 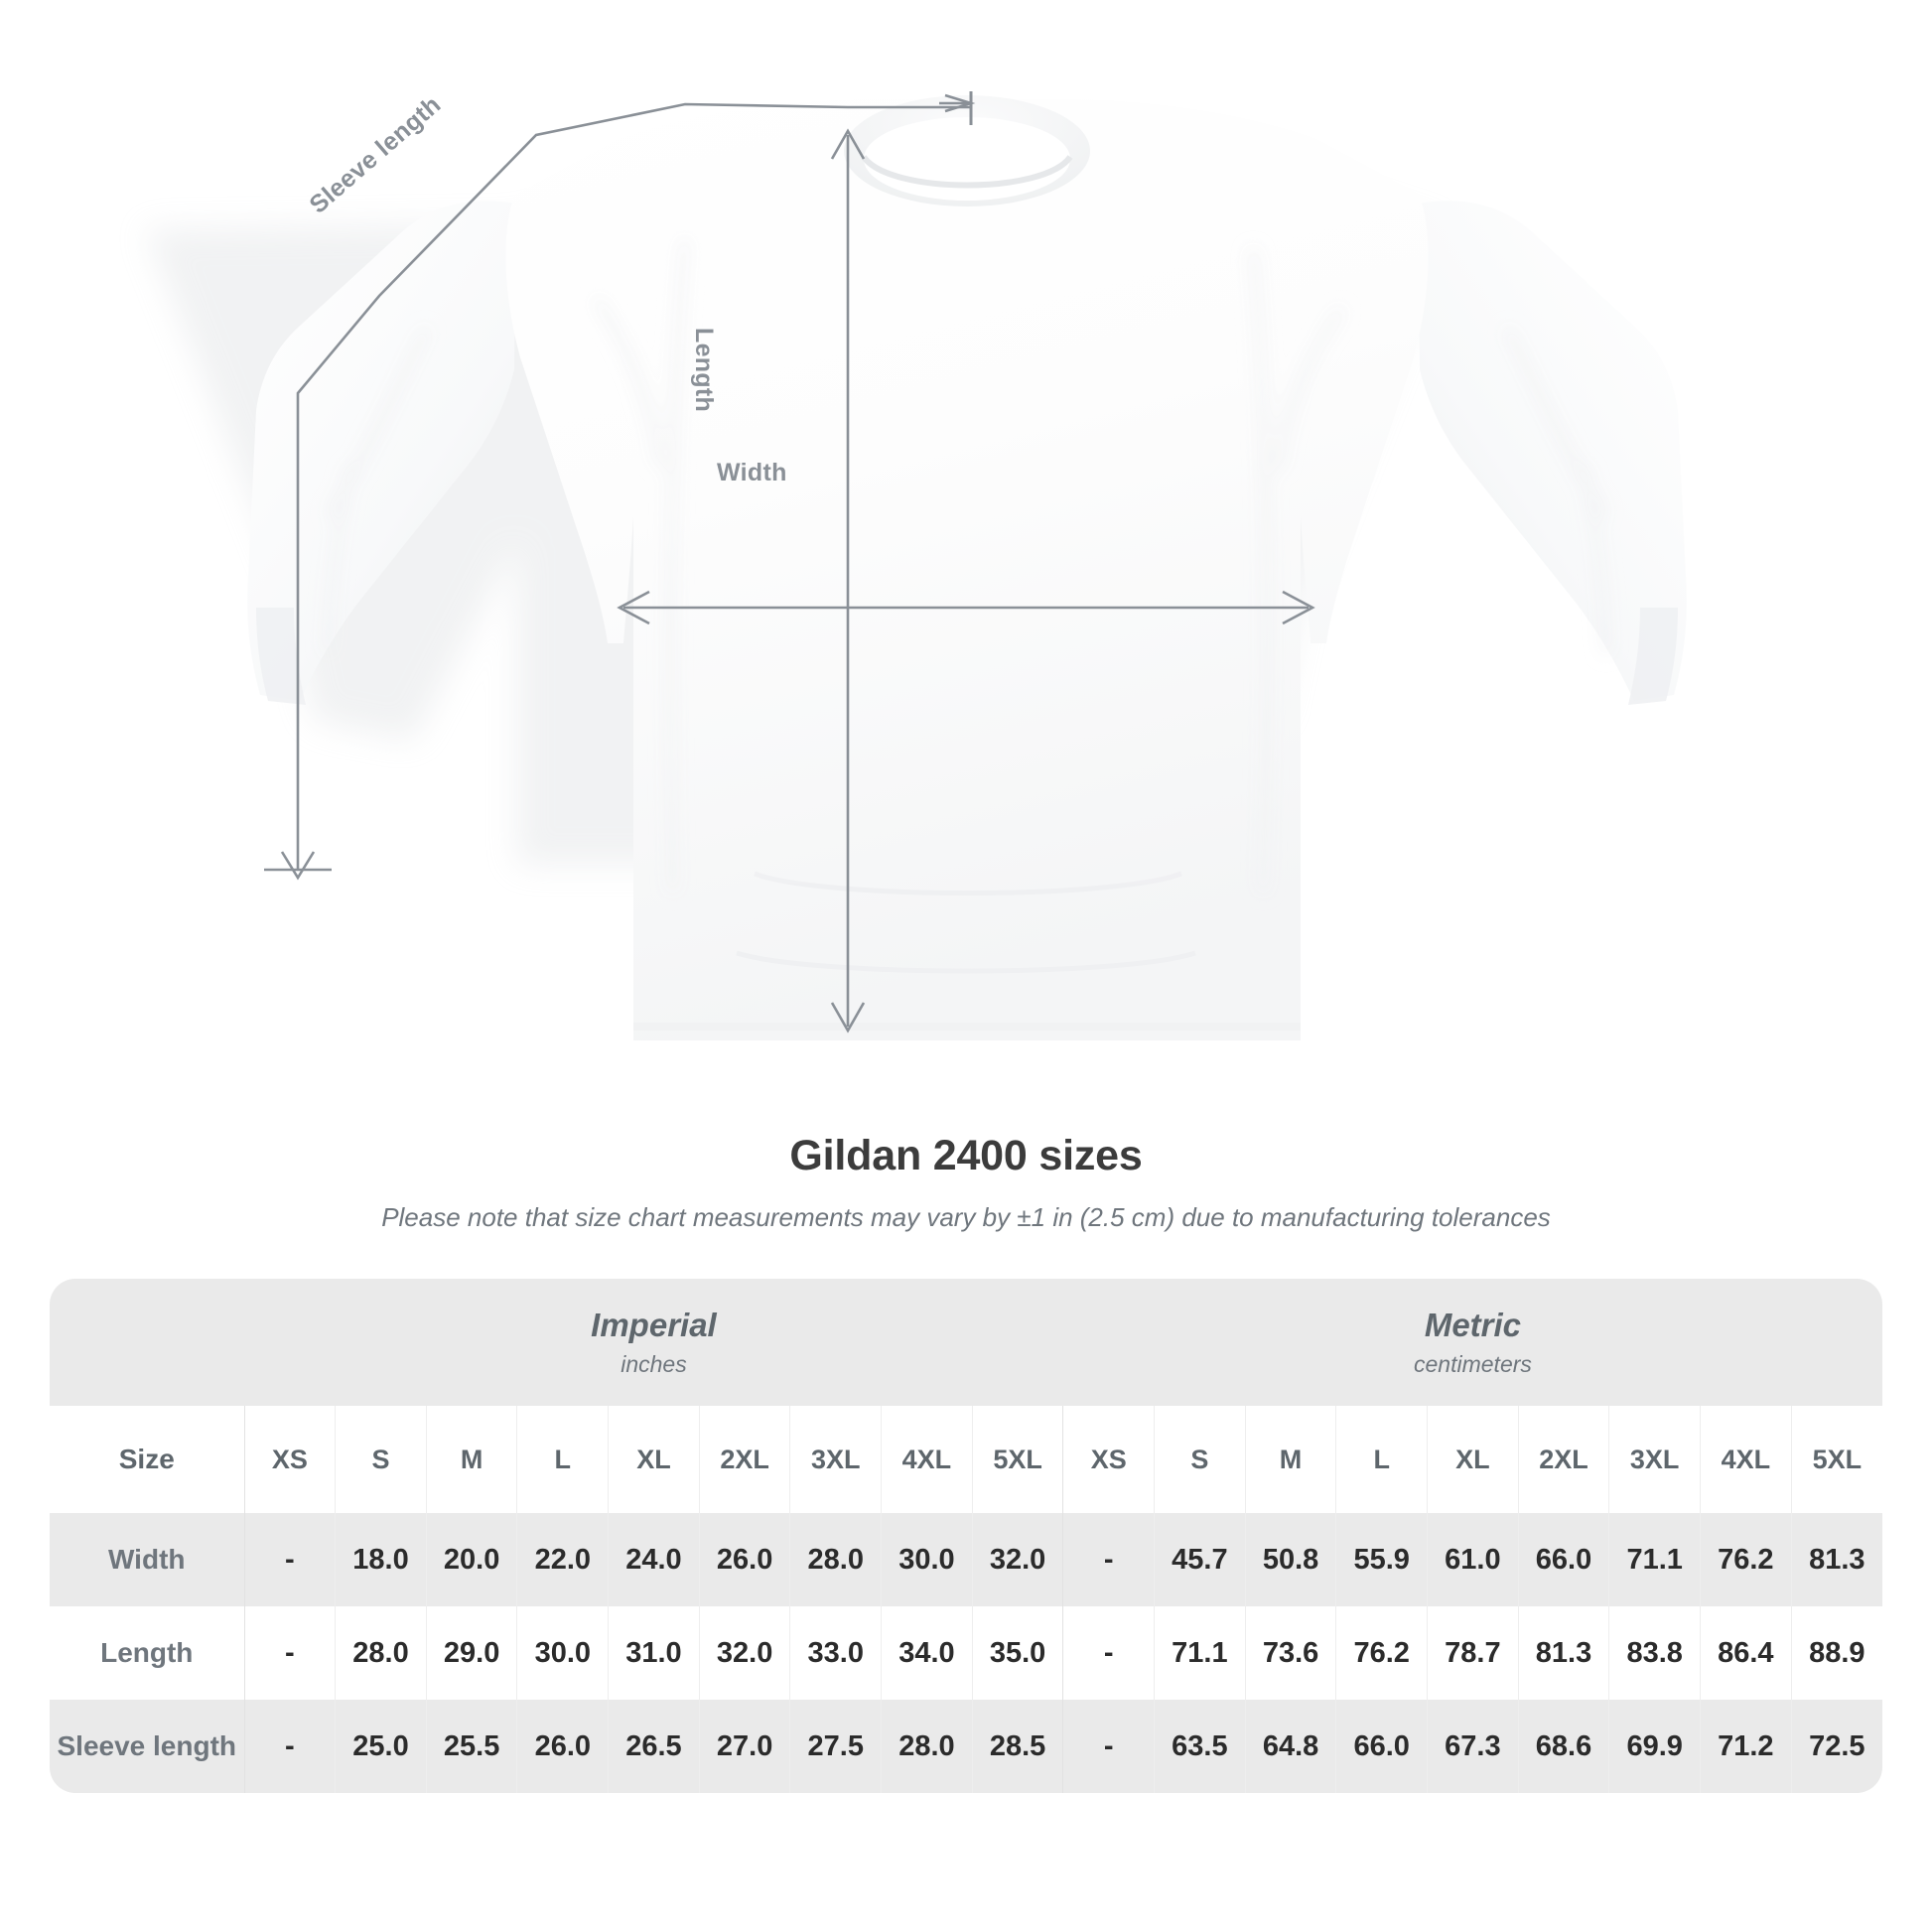 I want to click on unit-header-row: Imperial inches Metric centimeters, so click(x=966, y=1342).